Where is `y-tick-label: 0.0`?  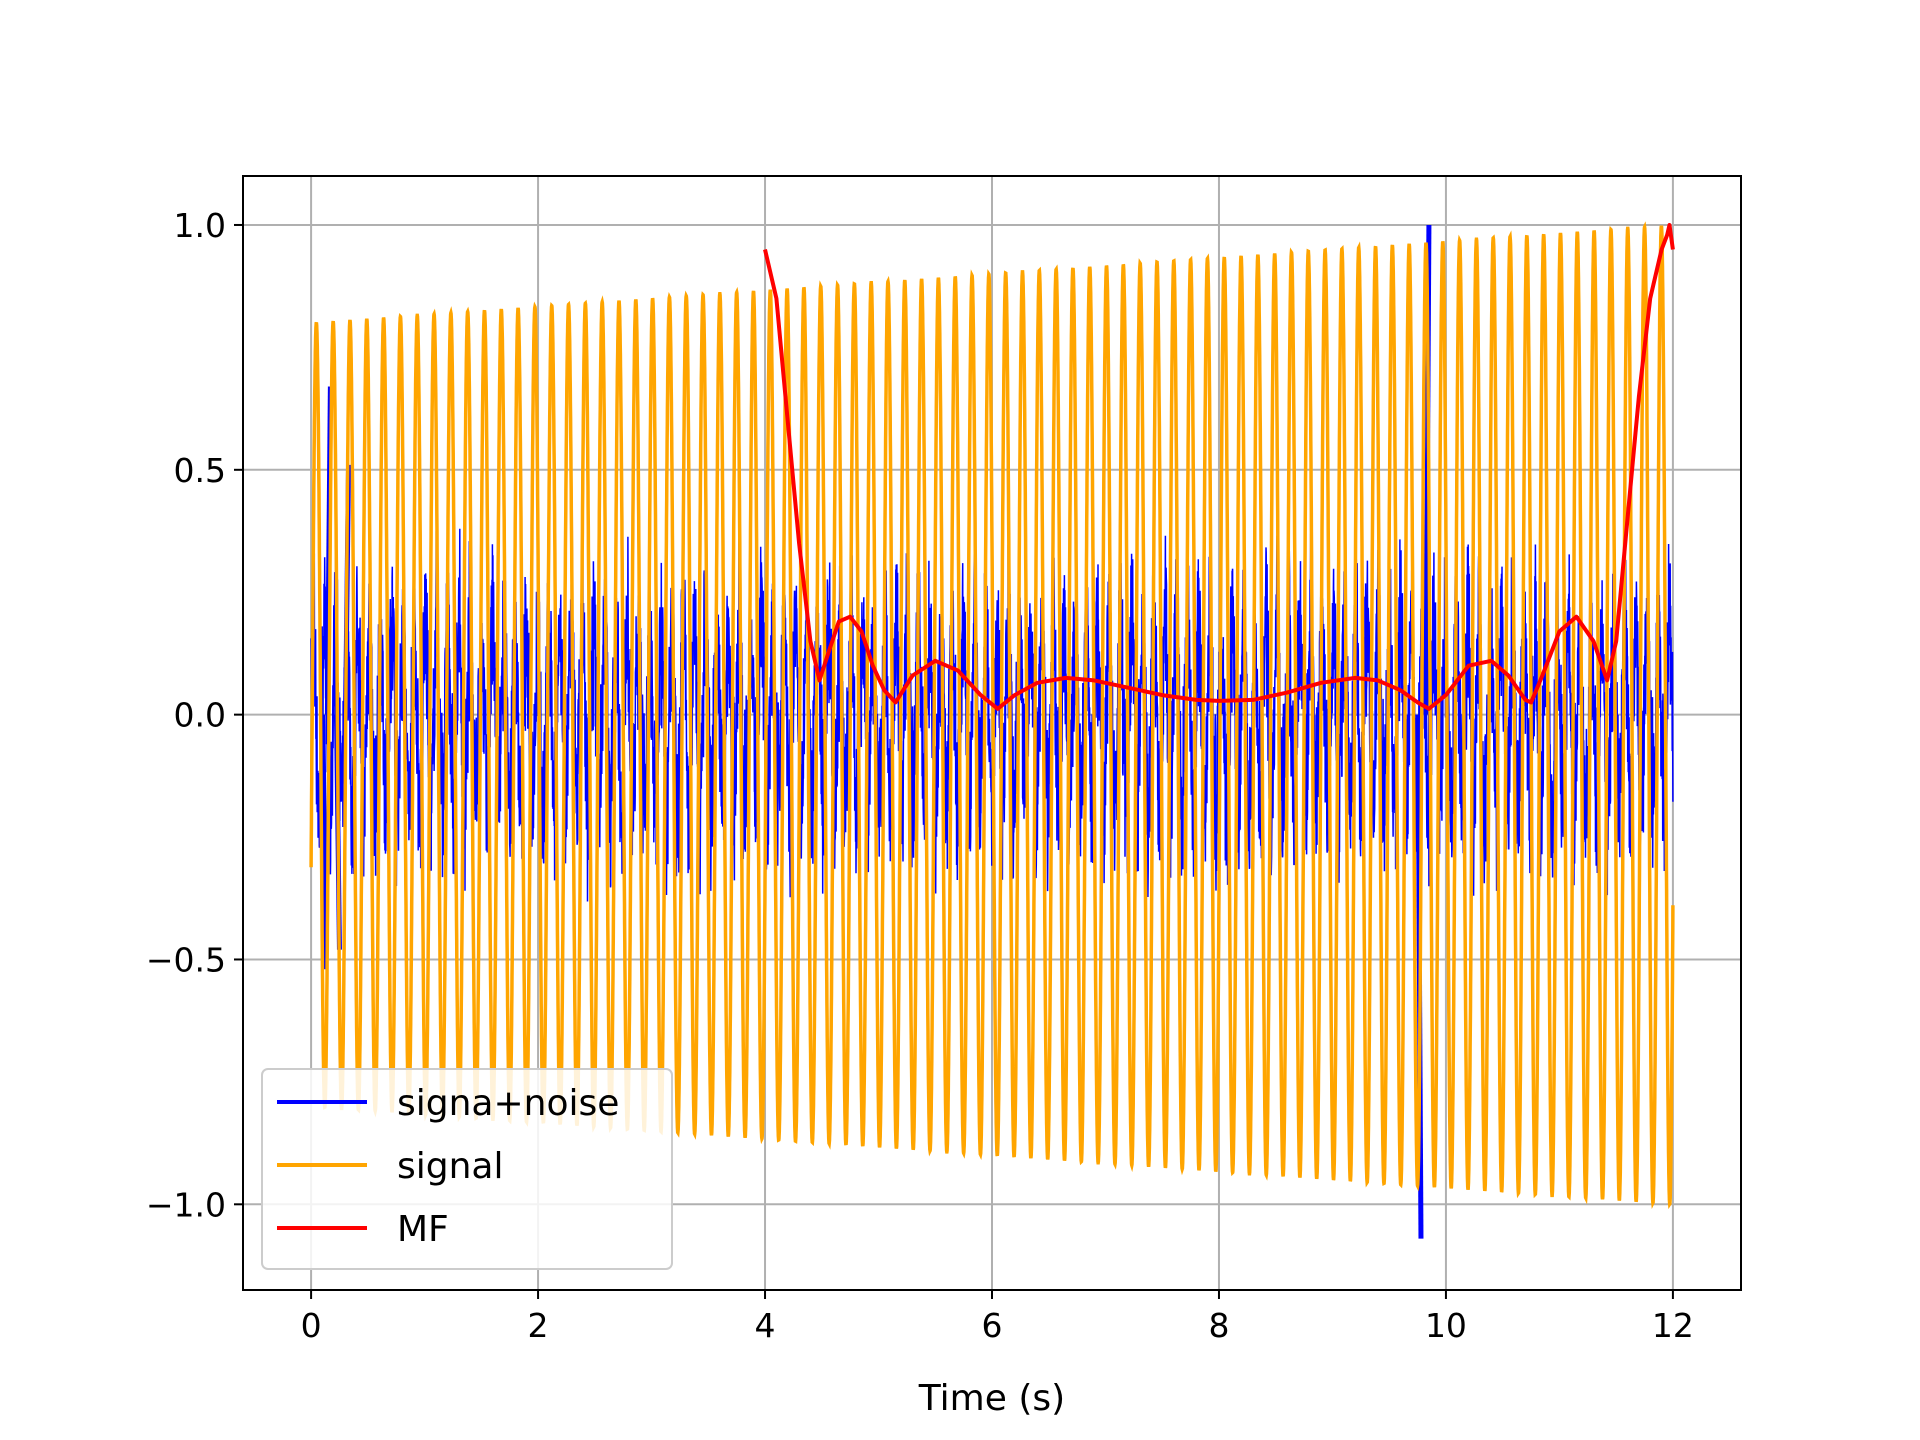 y-tick-label: 0.0 is located at coordinates (200, 715).